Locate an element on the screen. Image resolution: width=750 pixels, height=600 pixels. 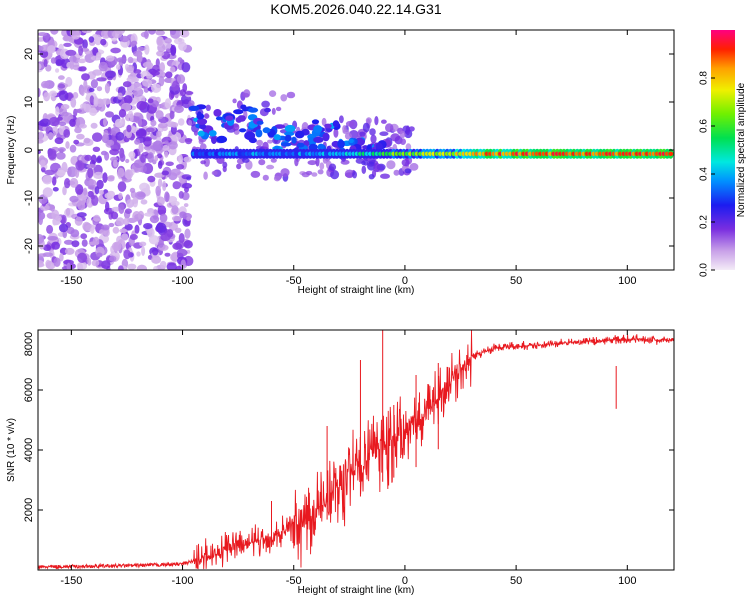
spectrogram-y-tick-label: 20 is located at coordinates (29, 54).